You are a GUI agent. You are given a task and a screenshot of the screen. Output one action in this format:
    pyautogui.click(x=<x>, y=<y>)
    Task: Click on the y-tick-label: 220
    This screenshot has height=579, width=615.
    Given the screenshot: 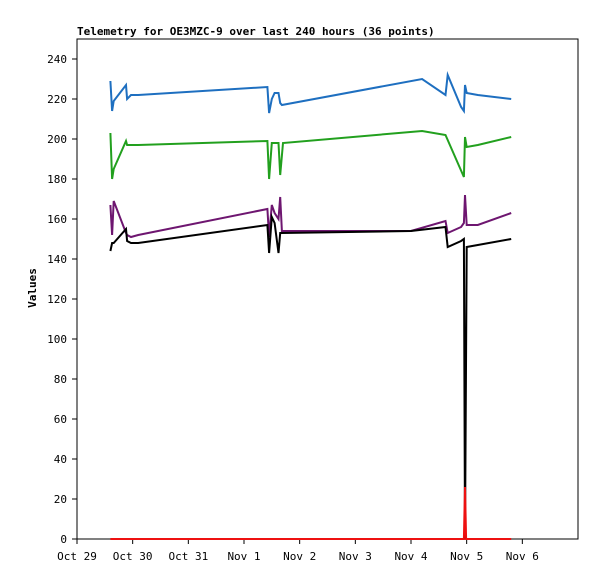 What is the action you would take?
    pyautogui.click(x=57, y=99)
    